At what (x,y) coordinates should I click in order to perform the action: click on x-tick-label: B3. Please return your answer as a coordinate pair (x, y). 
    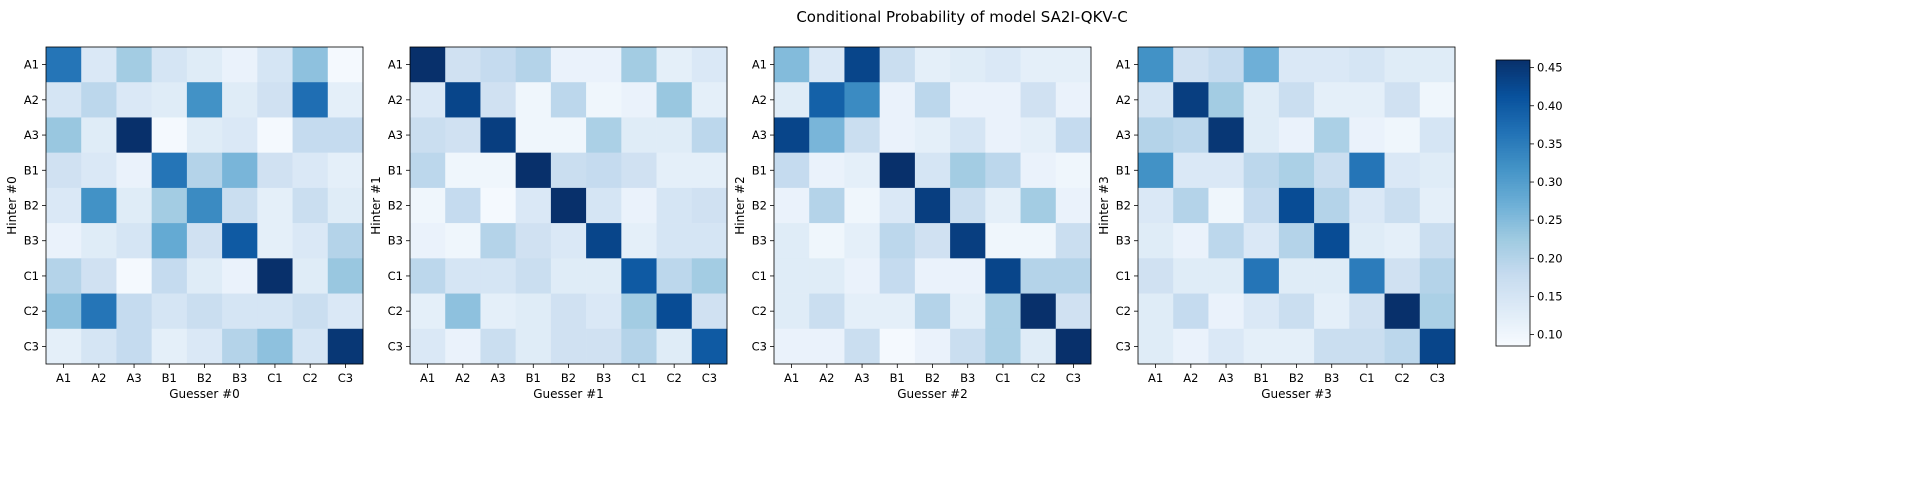
    Looking at the image, I should click on (967, 378).